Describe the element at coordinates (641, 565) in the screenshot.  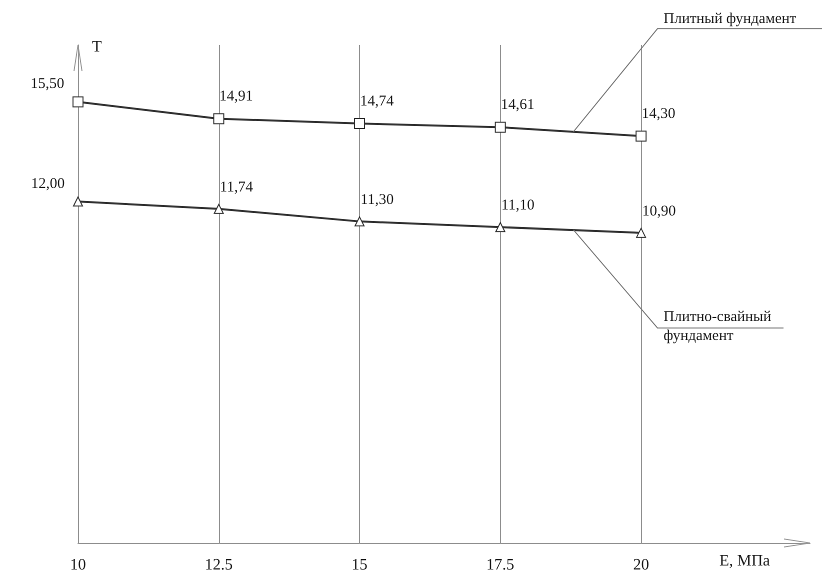
I see `x-tick-label: 20` at that location.